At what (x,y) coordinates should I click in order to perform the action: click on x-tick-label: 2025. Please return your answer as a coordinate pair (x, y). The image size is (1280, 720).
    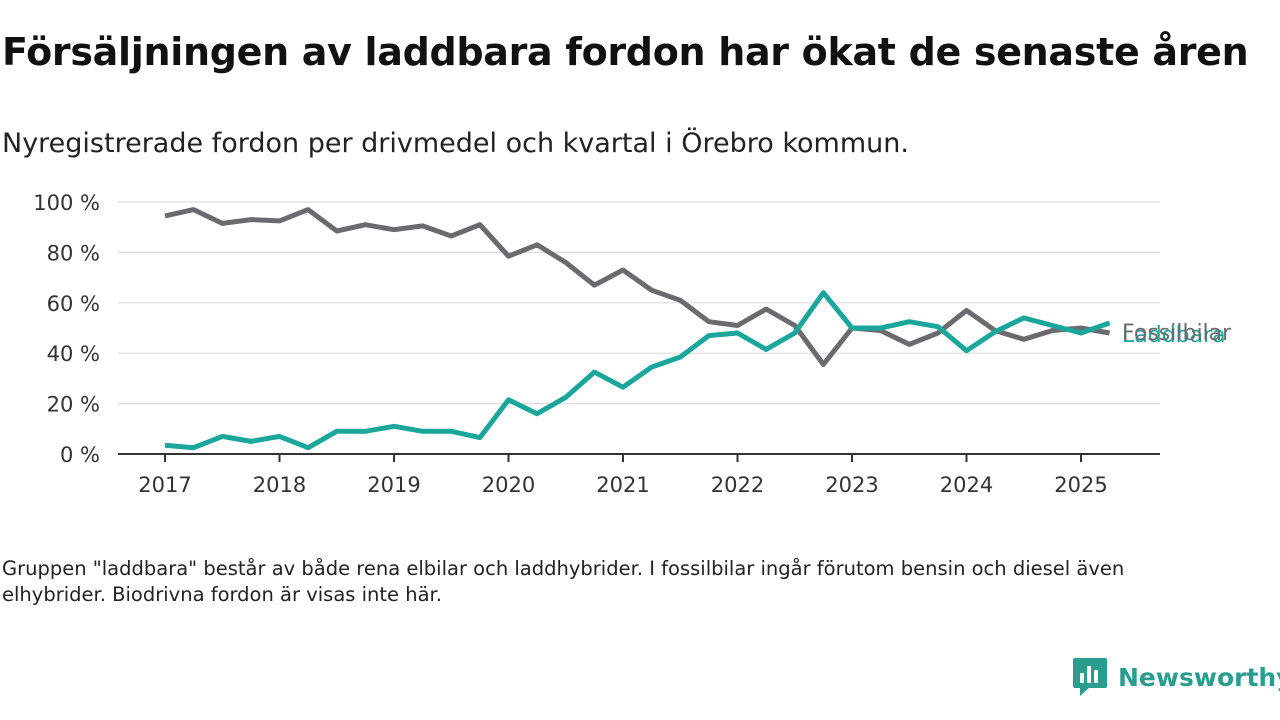
    Looking at the image, I should click on (1080, 485).